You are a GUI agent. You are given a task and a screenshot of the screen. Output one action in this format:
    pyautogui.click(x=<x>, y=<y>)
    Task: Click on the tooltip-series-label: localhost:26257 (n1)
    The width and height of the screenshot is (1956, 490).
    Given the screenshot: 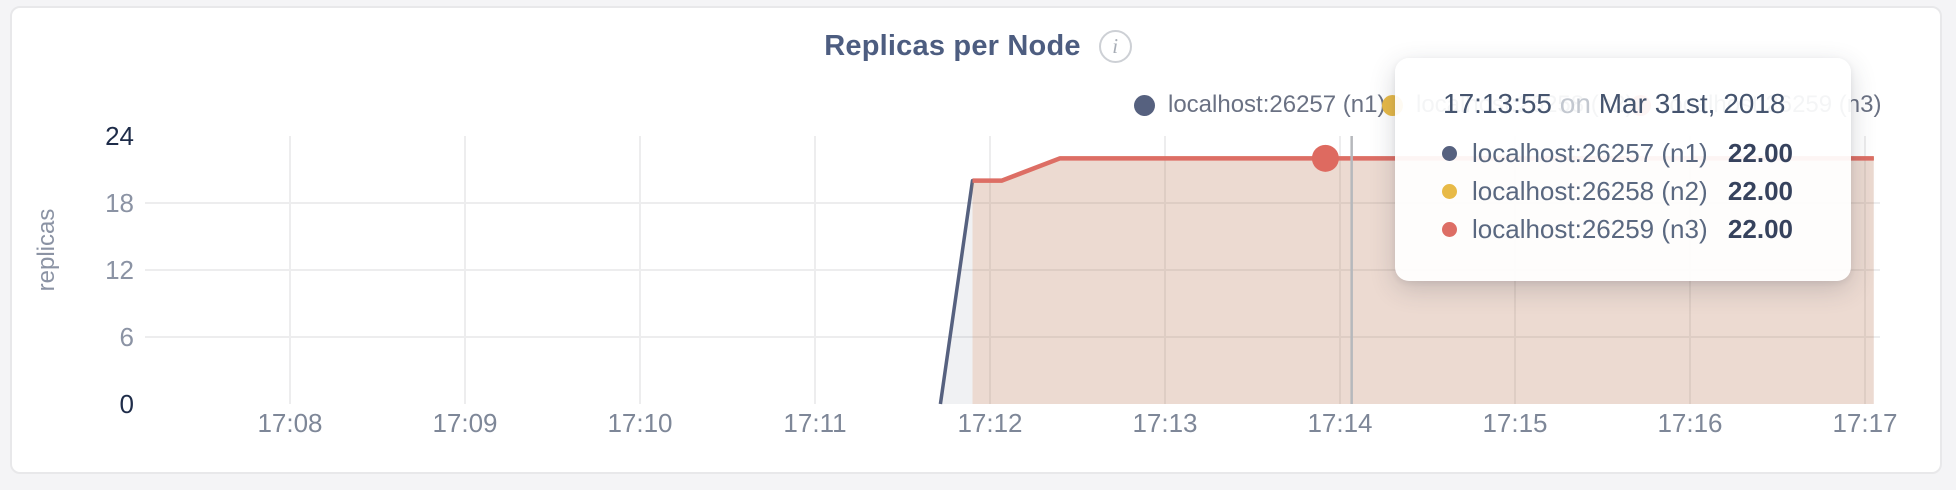 What is the action you would take?
    pyautogui.click(x=1590, y=152)
    